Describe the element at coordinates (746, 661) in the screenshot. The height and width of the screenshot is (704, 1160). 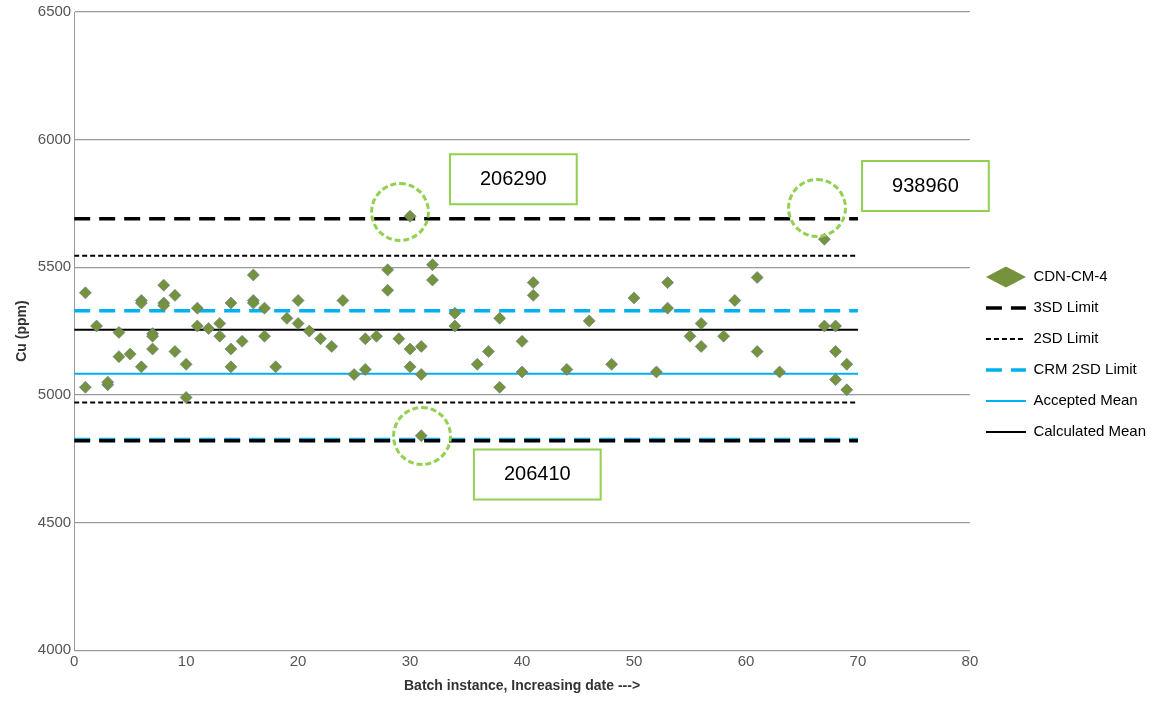
I see `x-tick-label: 60` at that location.